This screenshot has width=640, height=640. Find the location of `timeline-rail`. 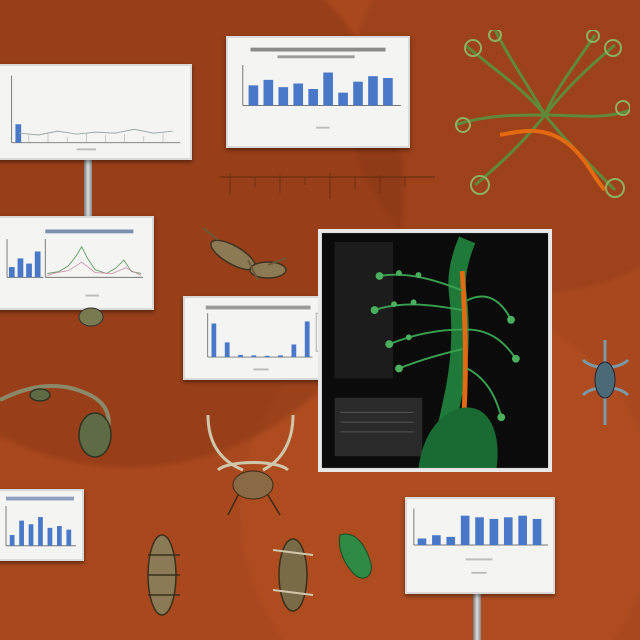

timeline-rail is located at coordinates (327, 190).